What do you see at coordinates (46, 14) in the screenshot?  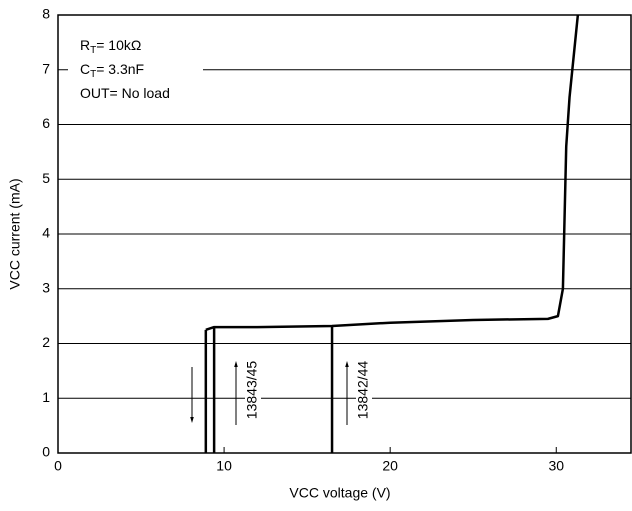 I see `y-tick-label: 8` at bounding box center [46, 14].